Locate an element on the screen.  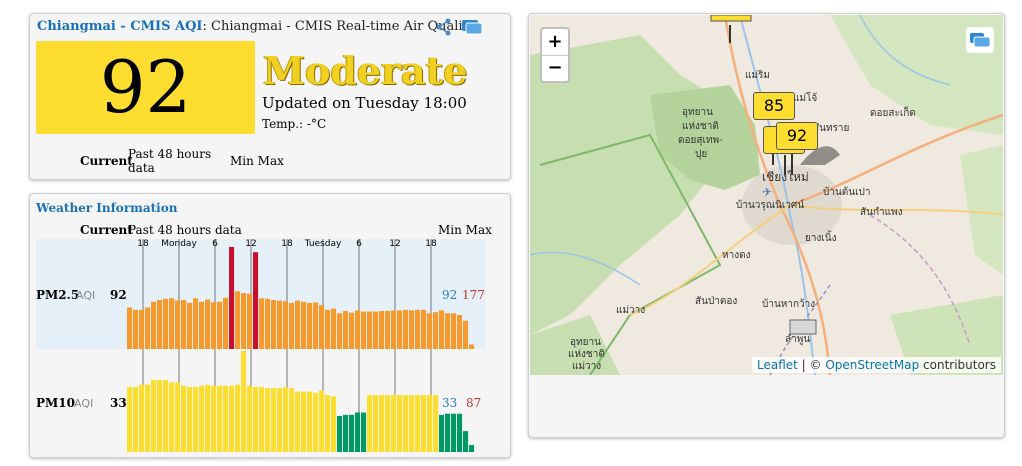
past-label-line1: Past 48 hours is located at coordinates (170, 154).